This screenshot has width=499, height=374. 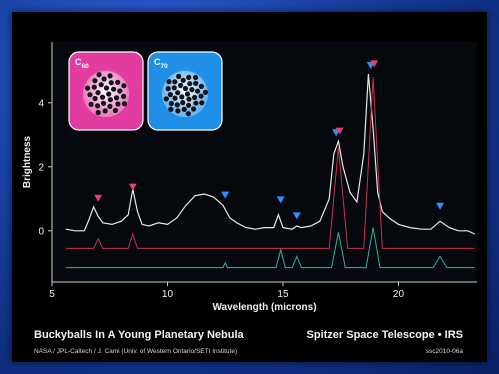 I want to click on x-tick-label: 20, so click(x=399, y=294).